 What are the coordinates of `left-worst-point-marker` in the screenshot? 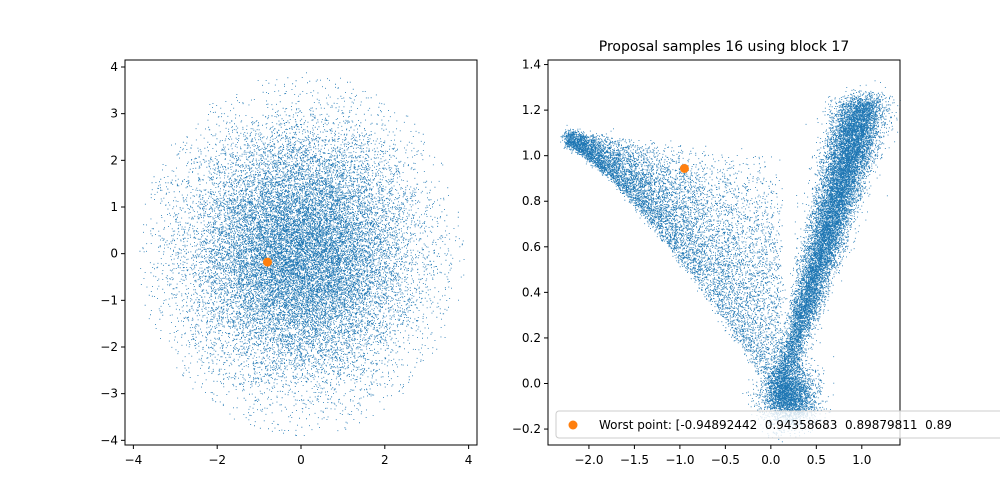 It's located at (267, 262).